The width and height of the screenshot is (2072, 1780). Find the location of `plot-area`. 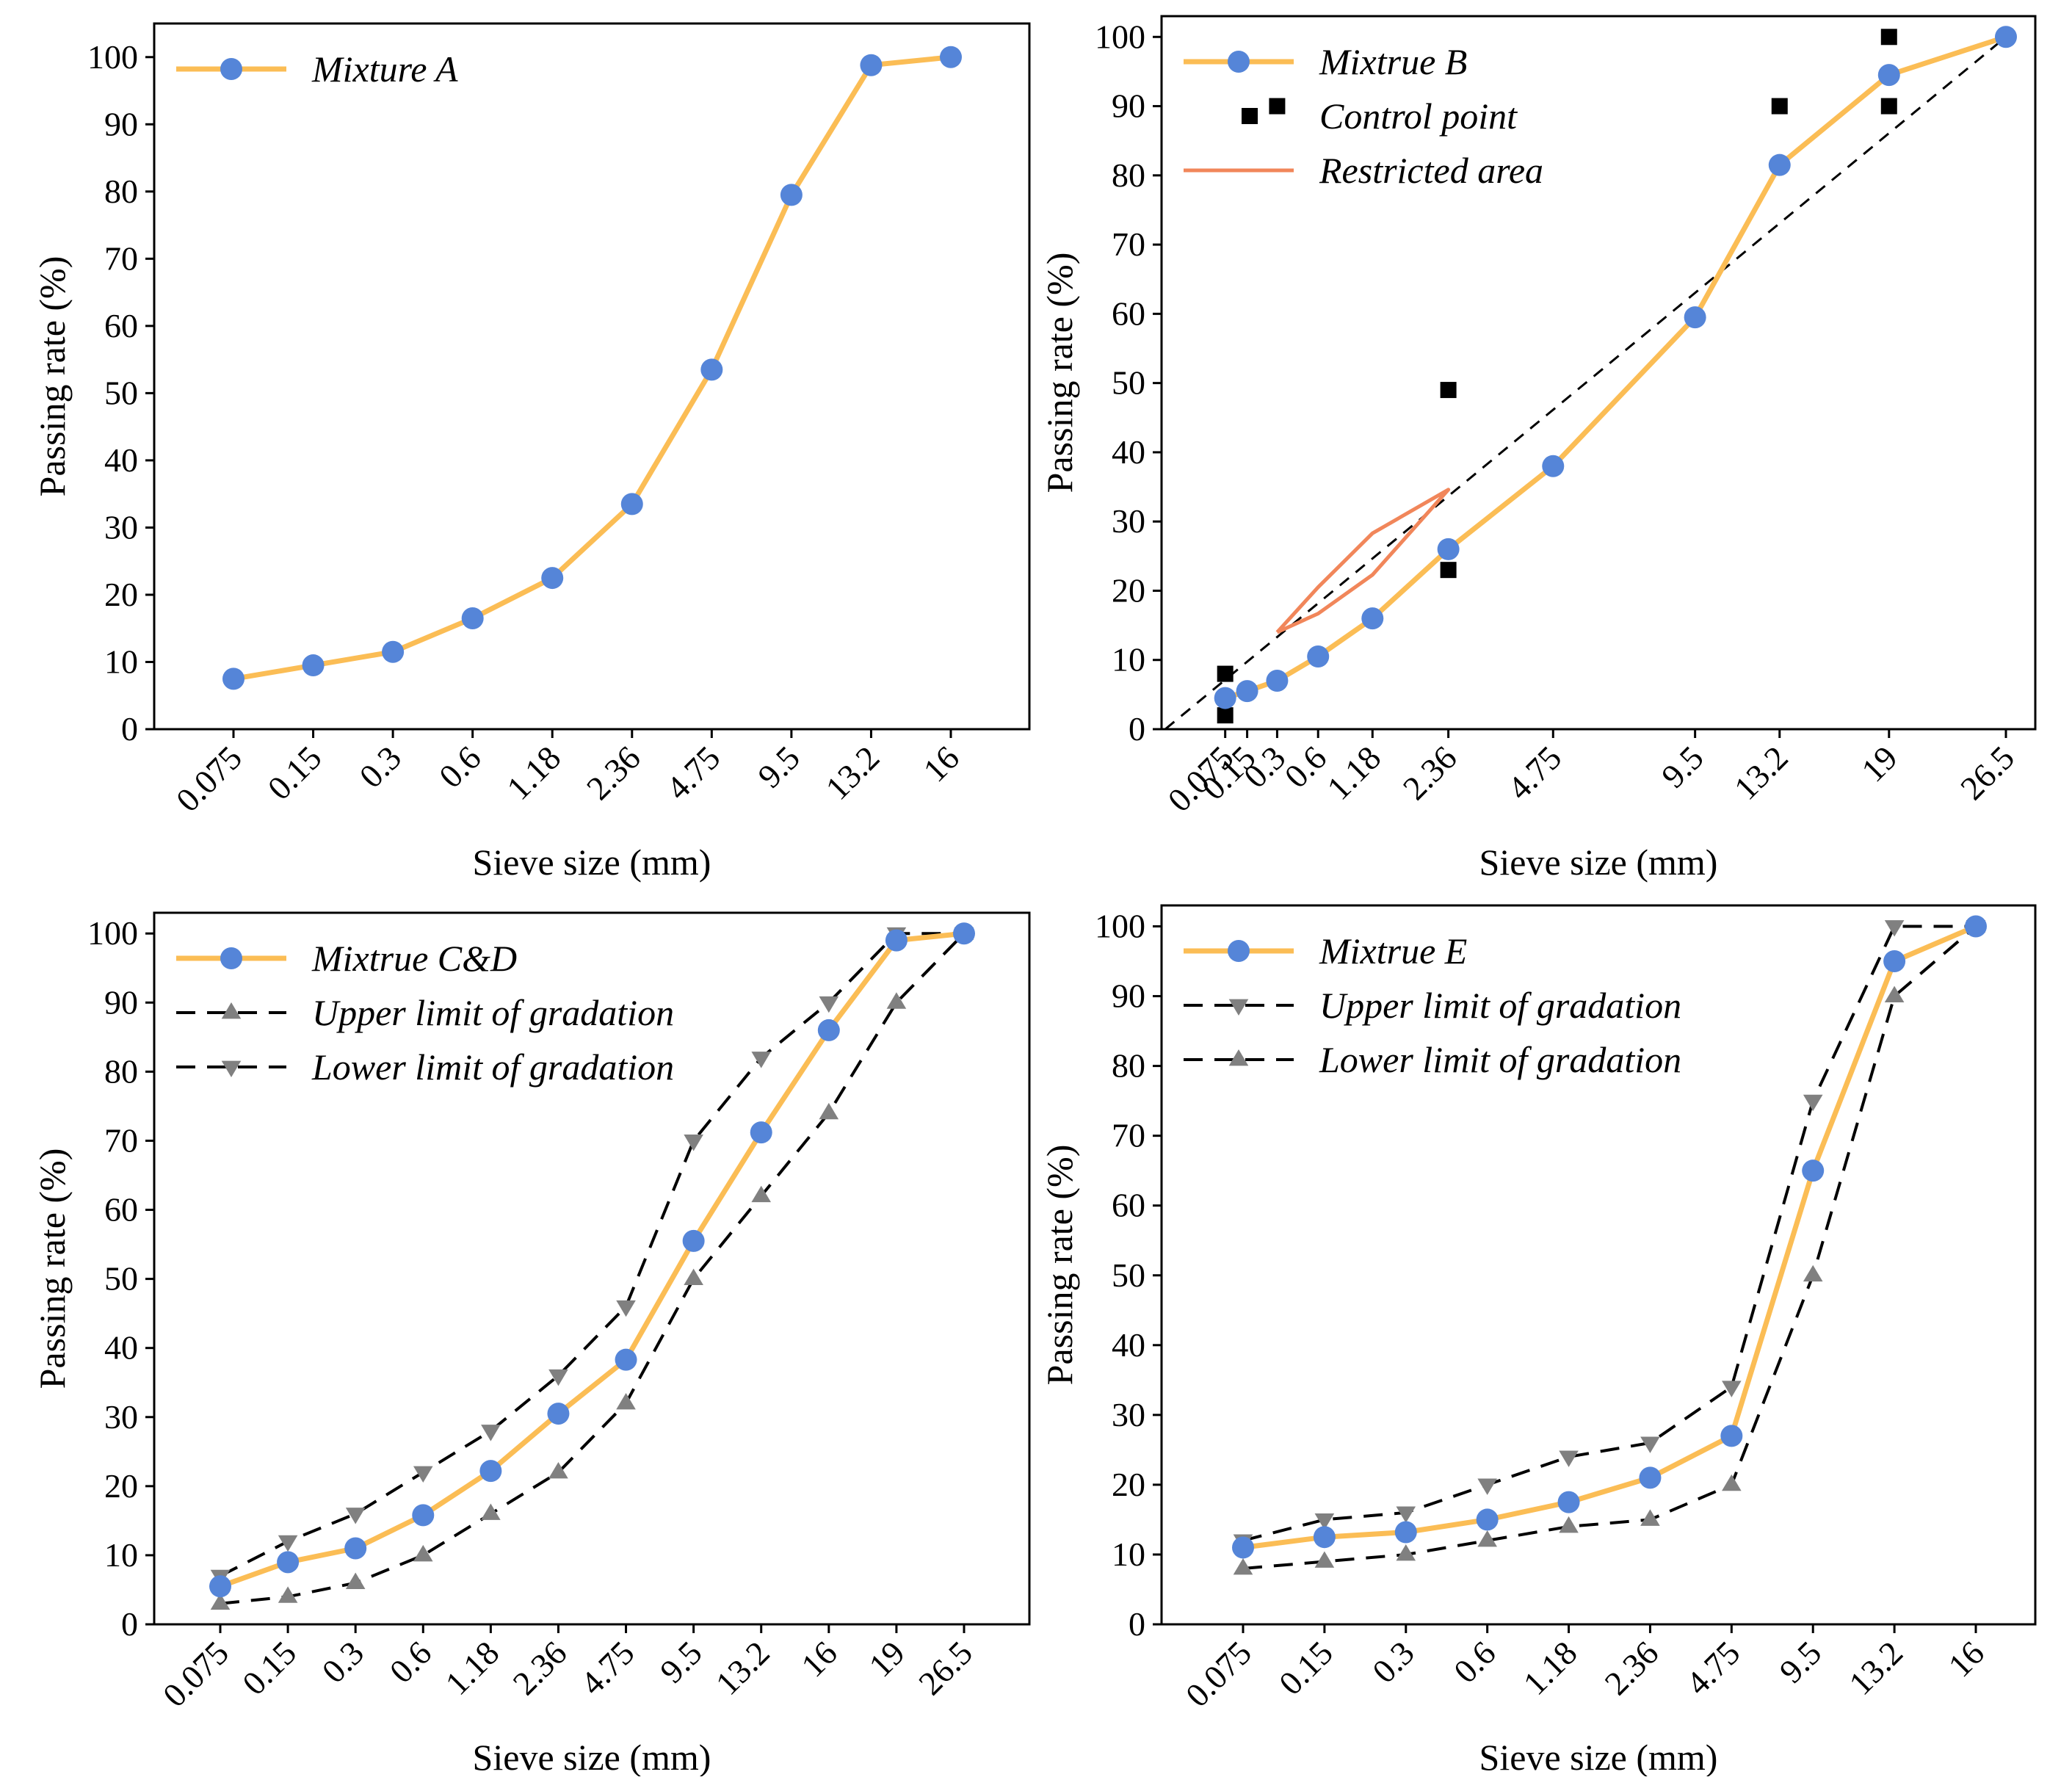

plot-area is located at coordinates (1609, 1245).